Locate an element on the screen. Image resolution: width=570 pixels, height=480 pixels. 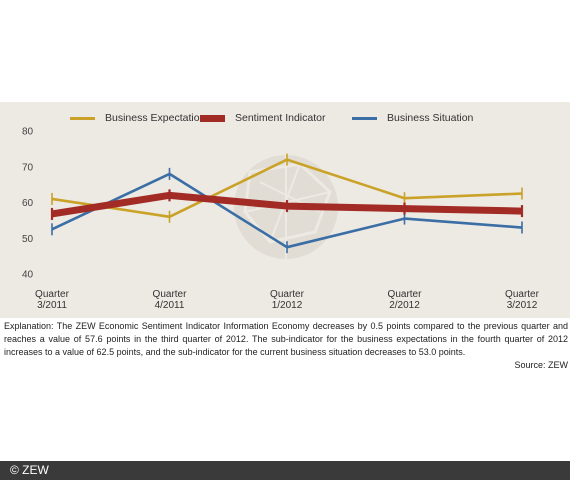
legend-item-business-expectations: Business Expectations is located at coordinates (140, 118).